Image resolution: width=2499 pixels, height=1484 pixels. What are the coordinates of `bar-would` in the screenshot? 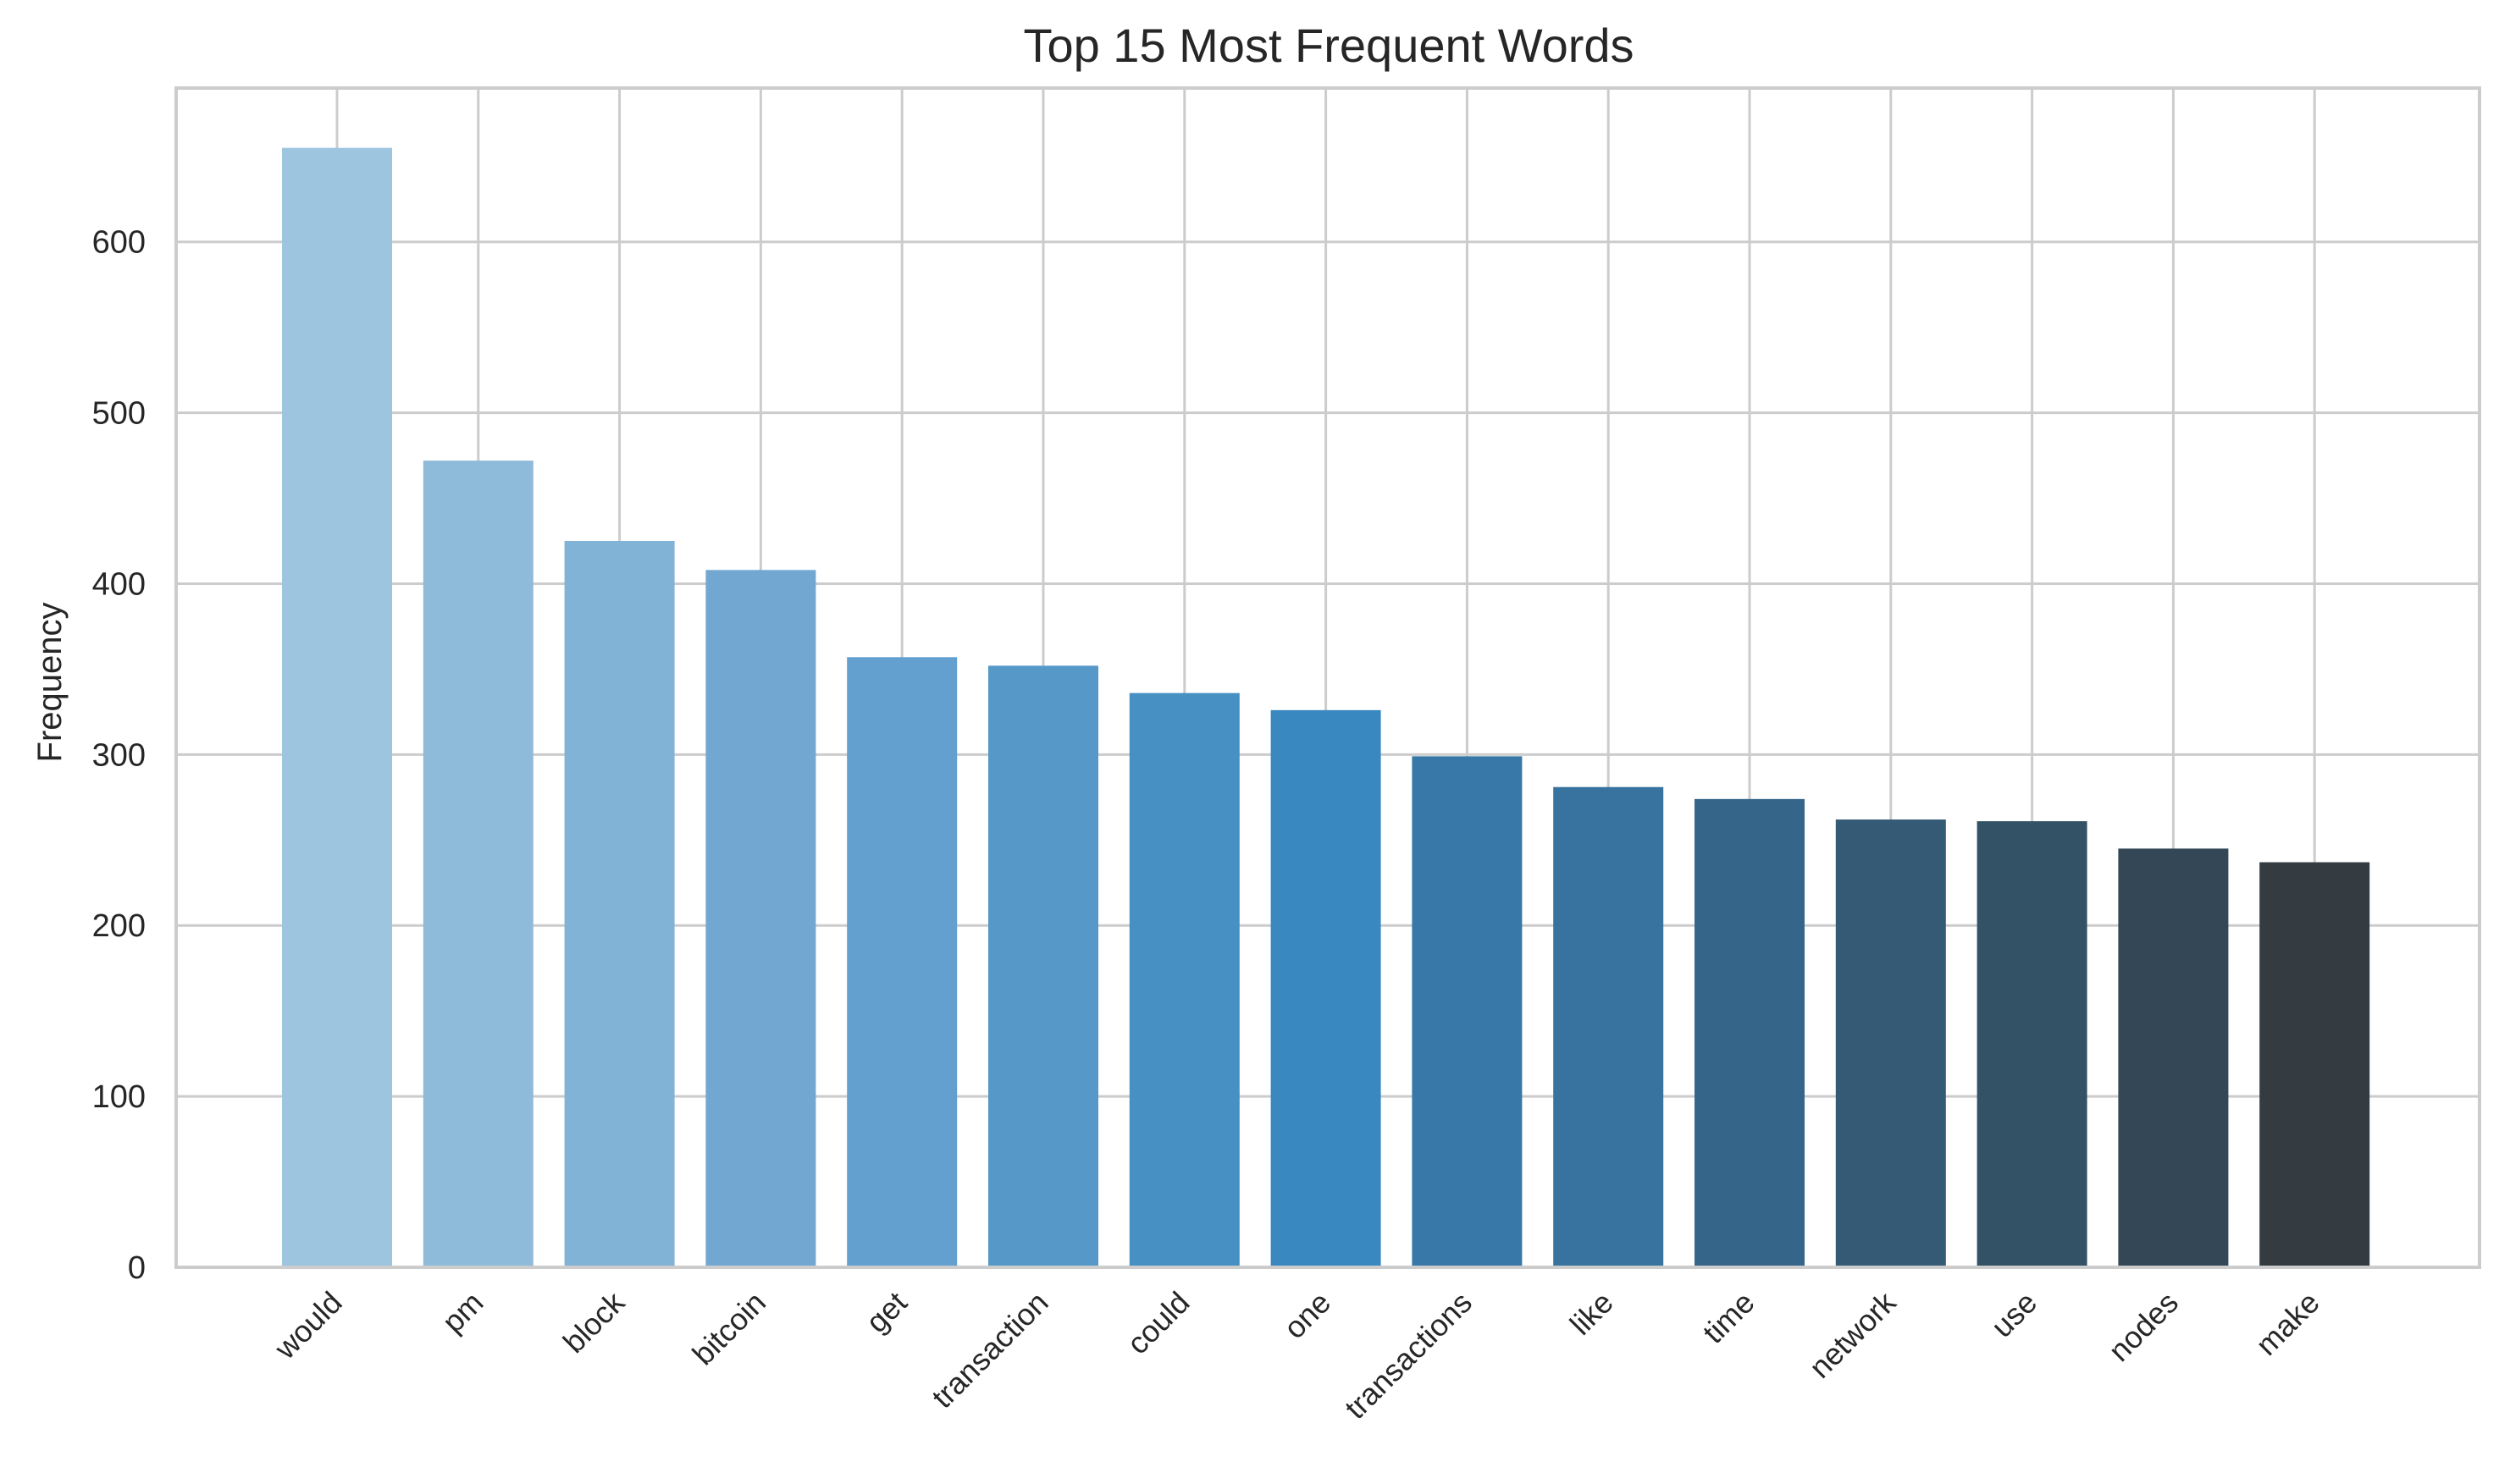 It's located at (337, 707).